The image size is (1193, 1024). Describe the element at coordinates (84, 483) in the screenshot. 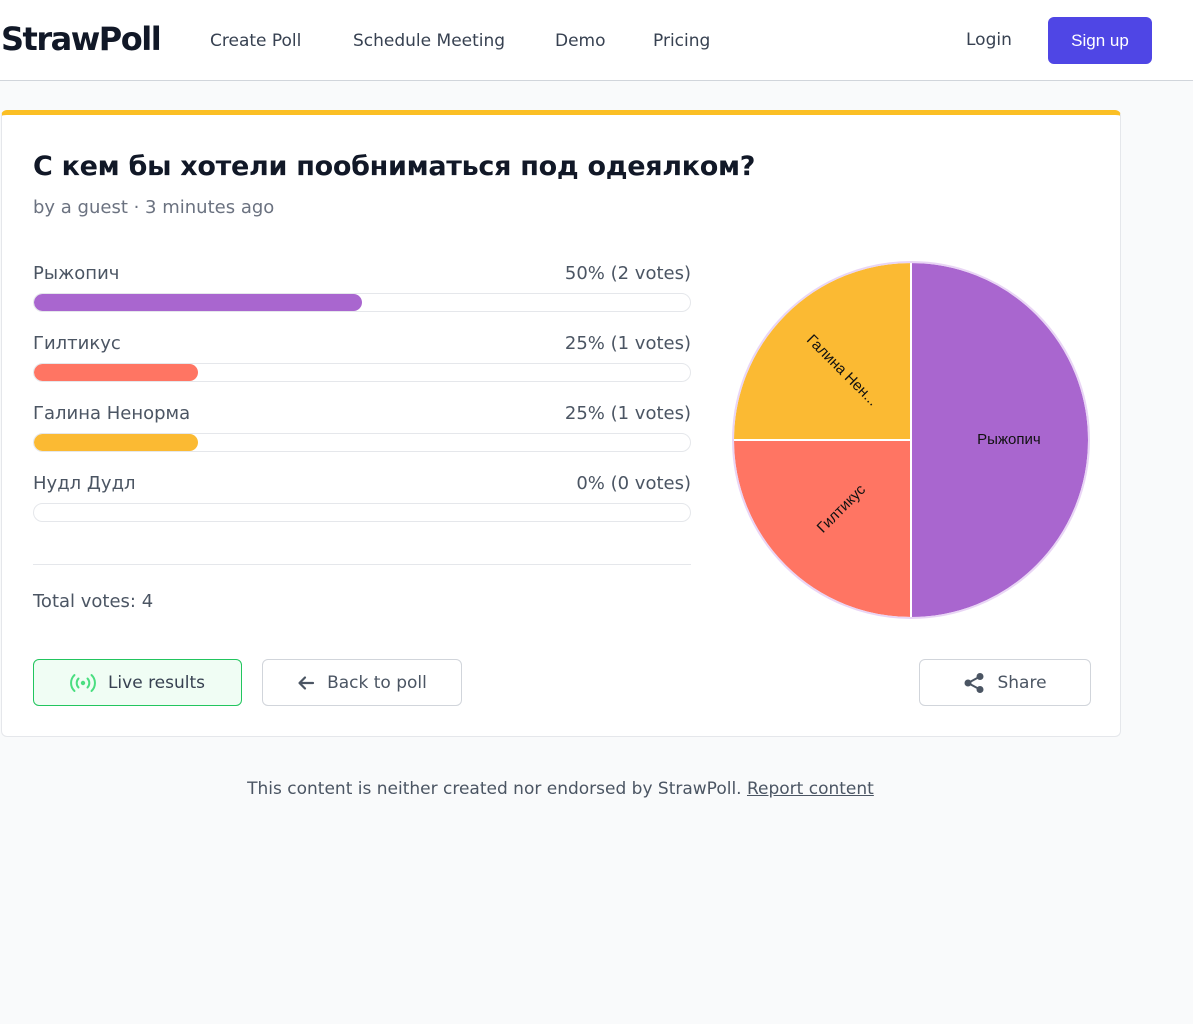

I see `option-label: Нудл Дудл` at that location.